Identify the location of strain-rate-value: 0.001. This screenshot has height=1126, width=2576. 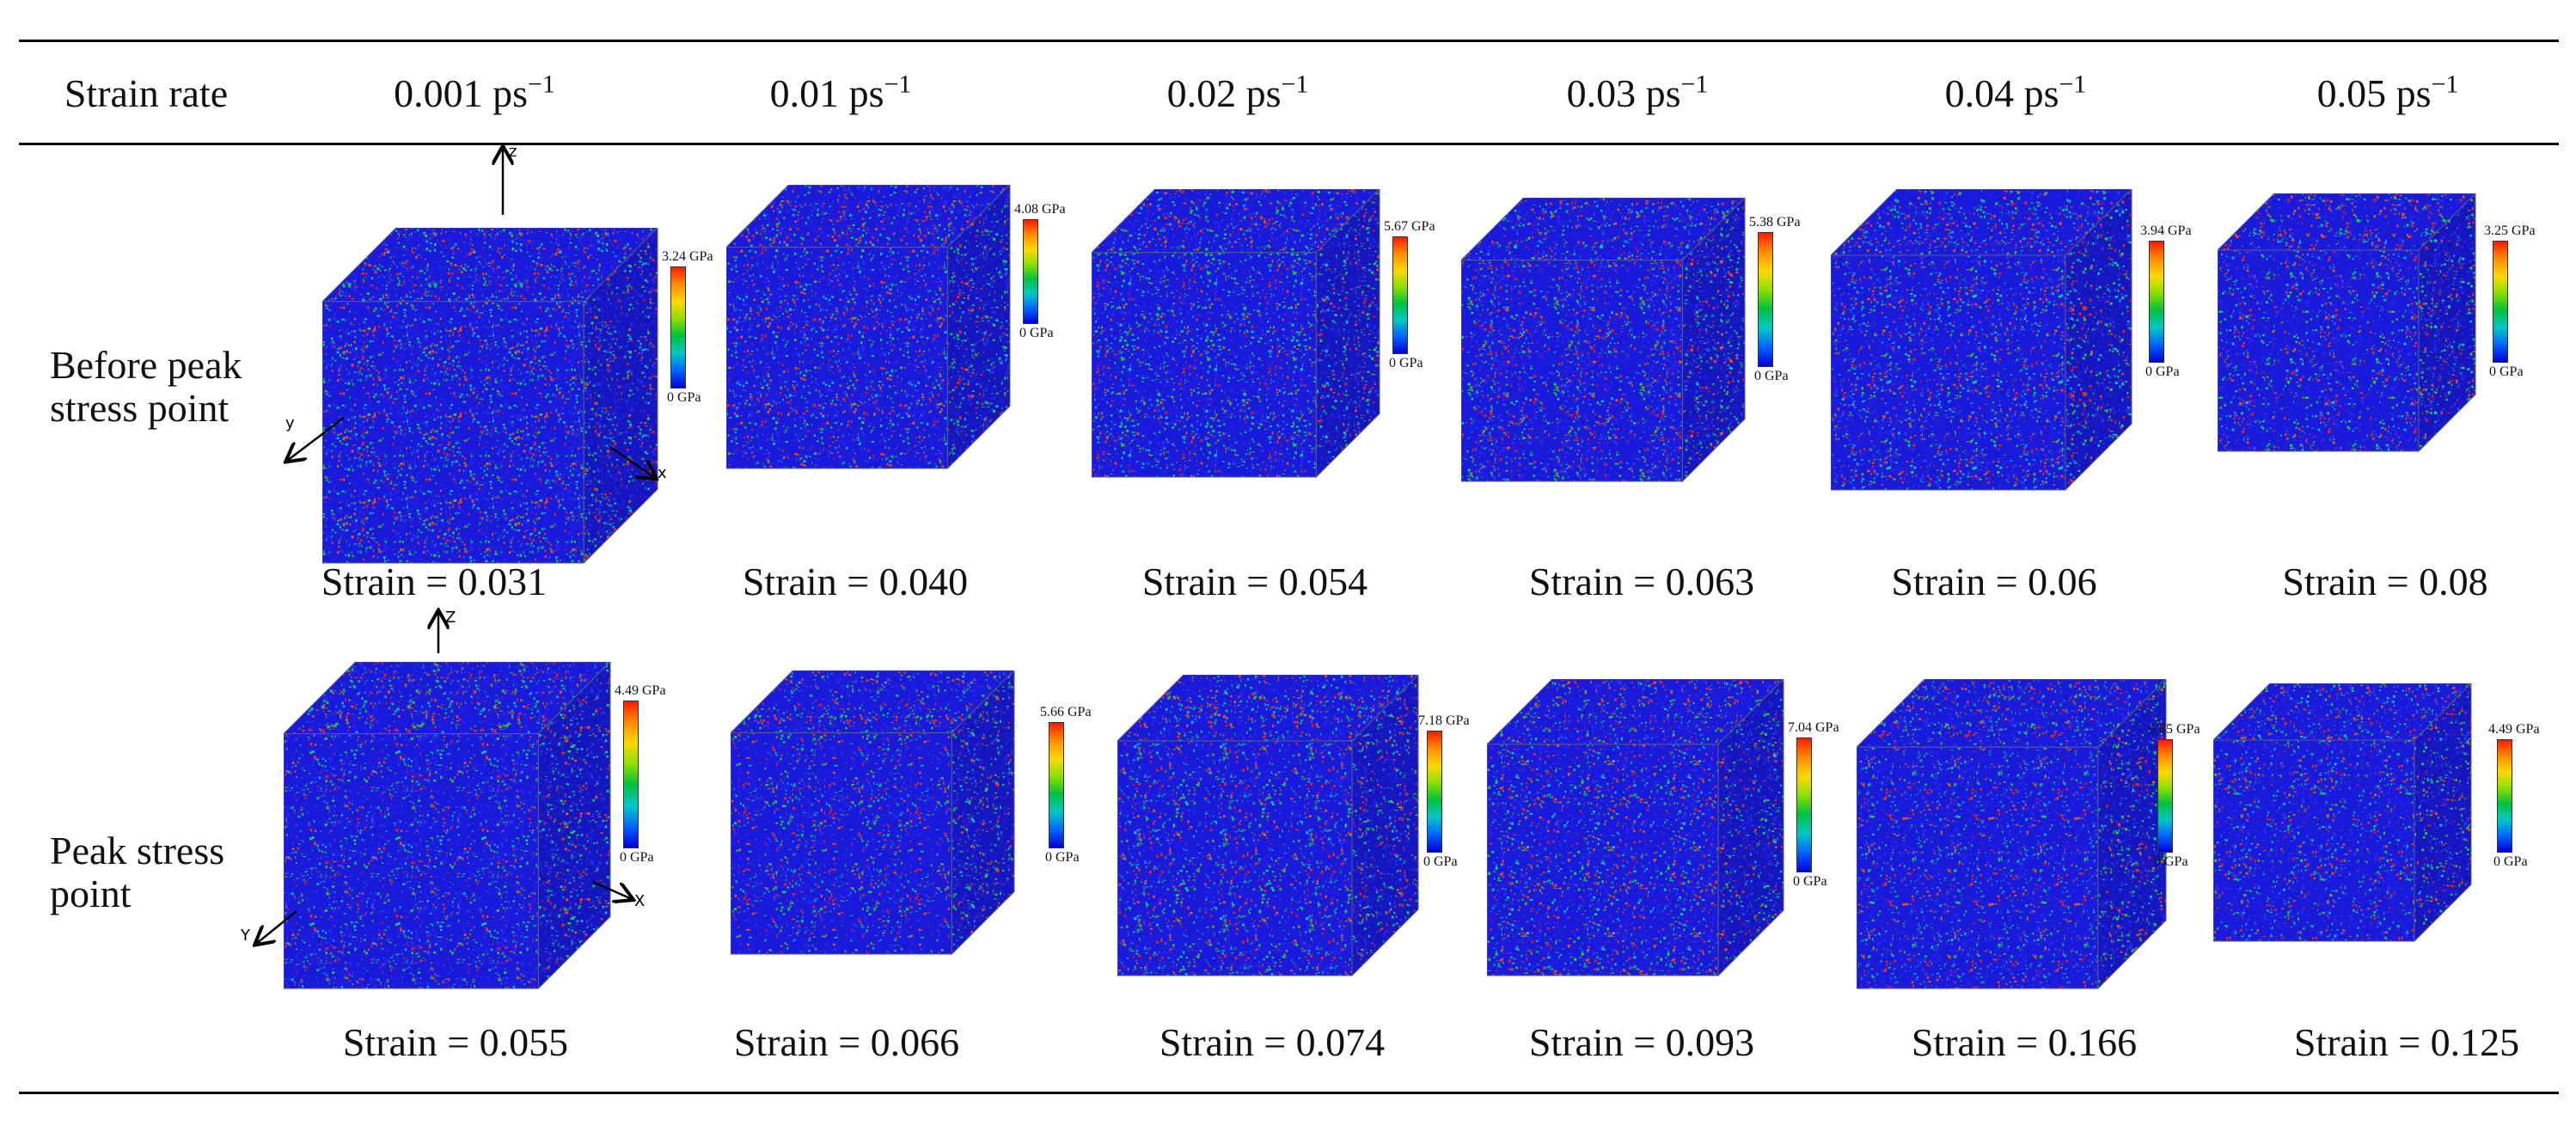
(443, 93).